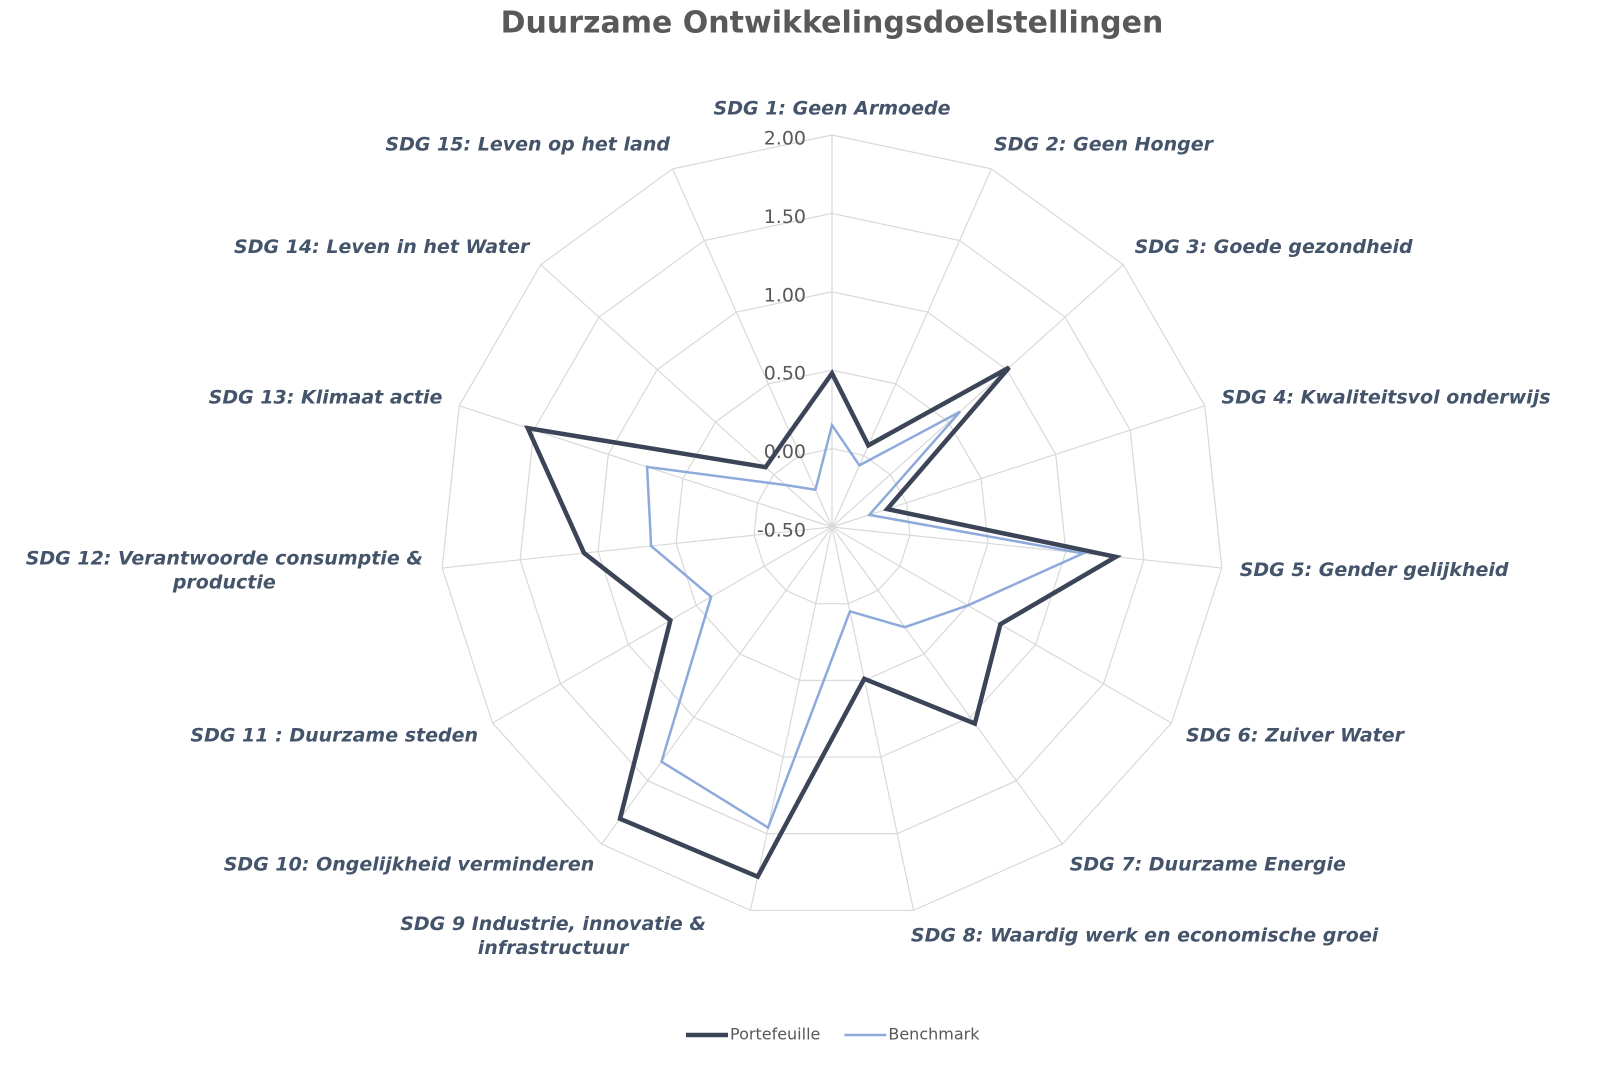 The image size is (1601, 1065). I want to click on legend-label: Portefeuille, so click(775, 1034).